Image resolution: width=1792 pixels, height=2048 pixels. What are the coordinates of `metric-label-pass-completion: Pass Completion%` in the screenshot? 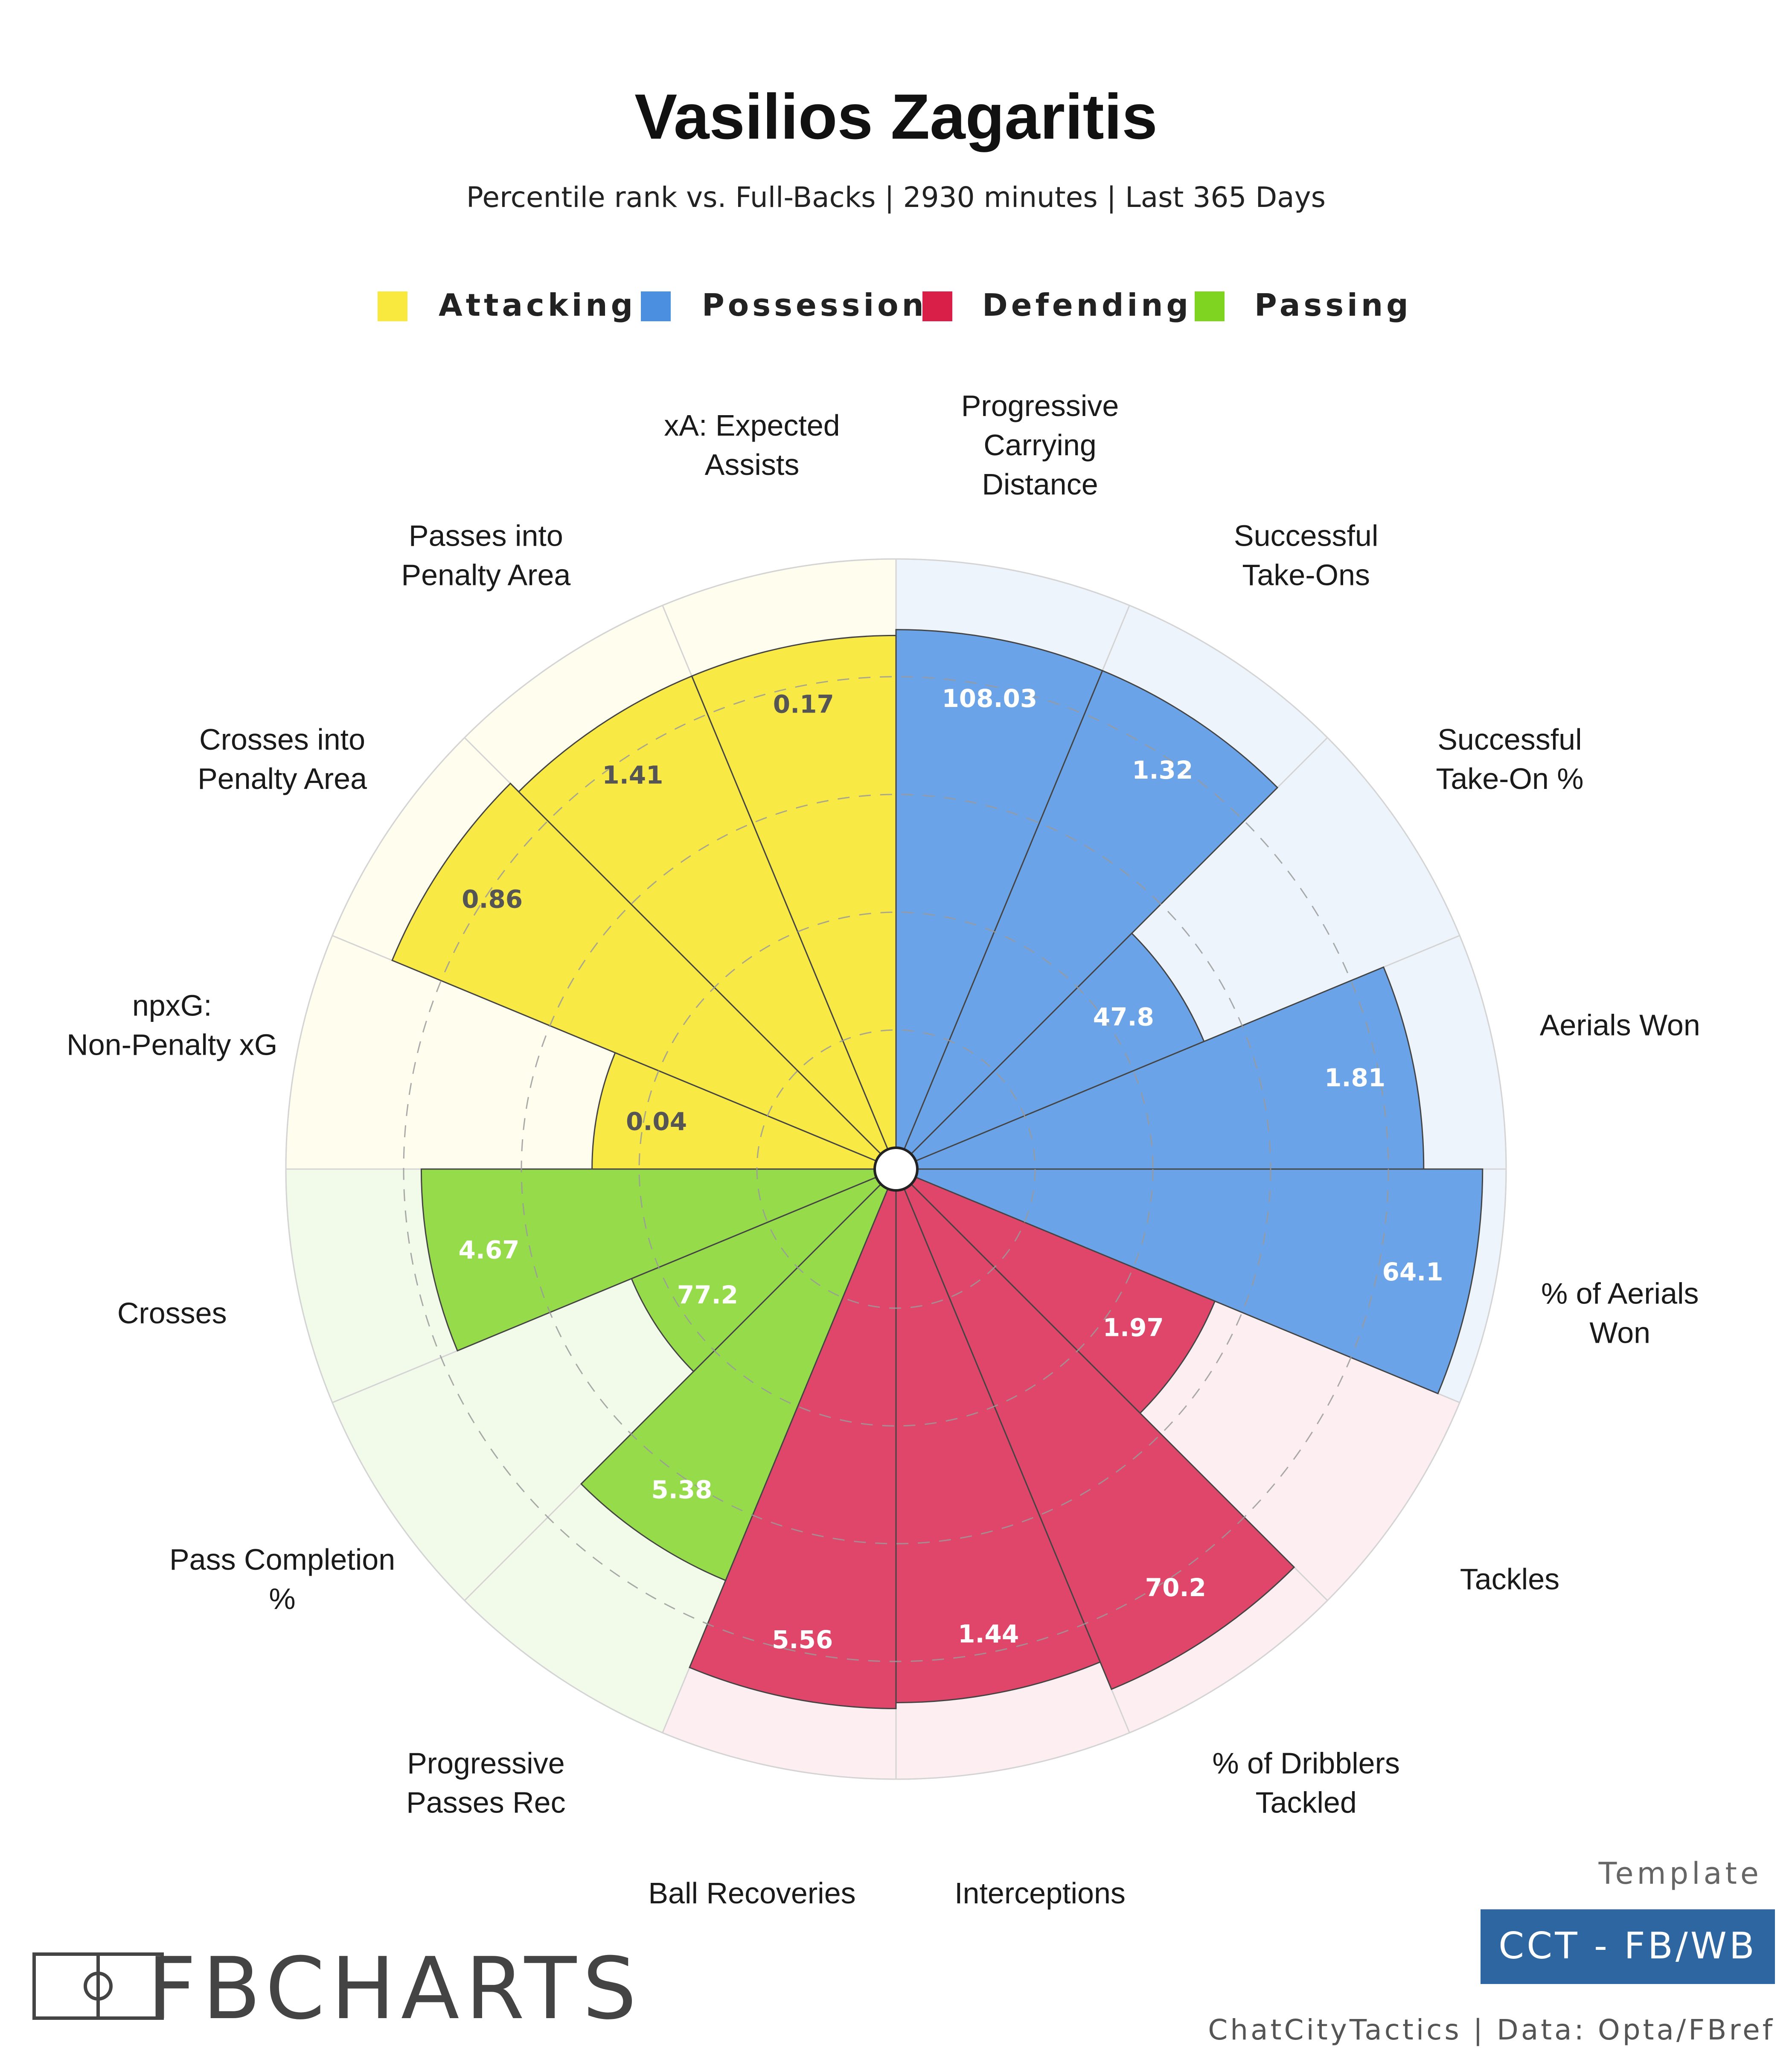 It's located at (282, 1579).